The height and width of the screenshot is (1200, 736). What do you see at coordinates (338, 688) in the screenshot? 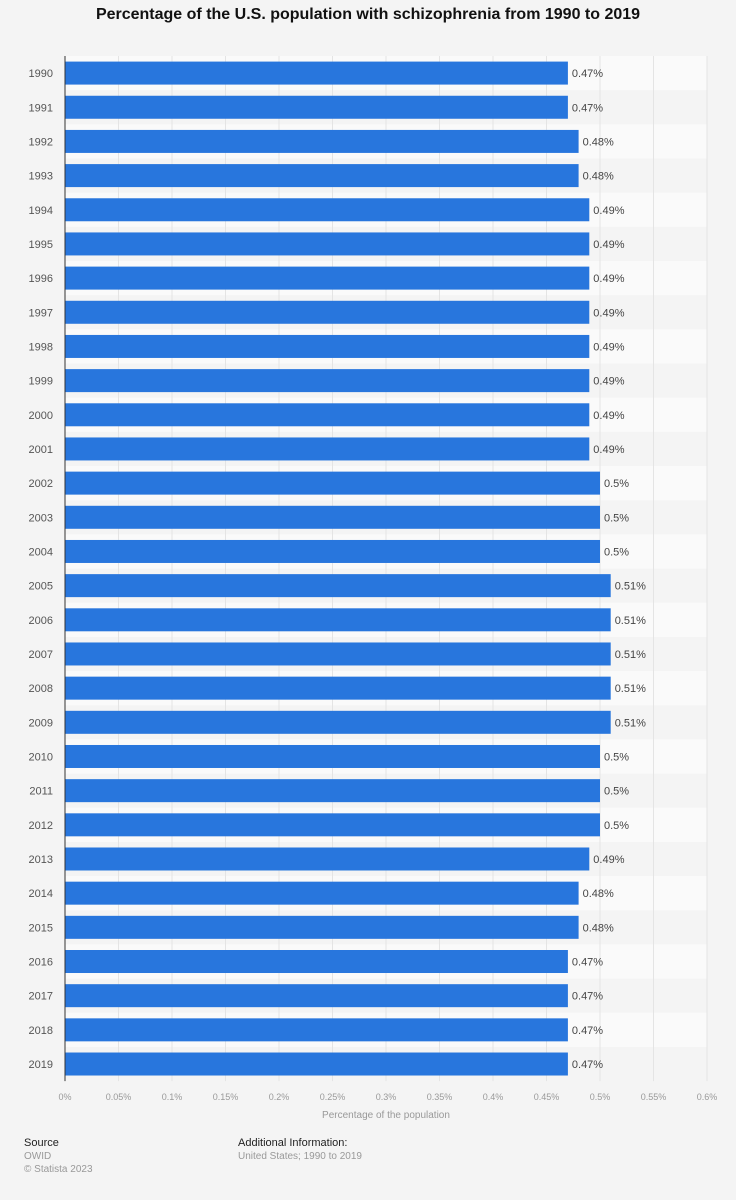
I see `bar-2008` at bounding box center [338, 688].